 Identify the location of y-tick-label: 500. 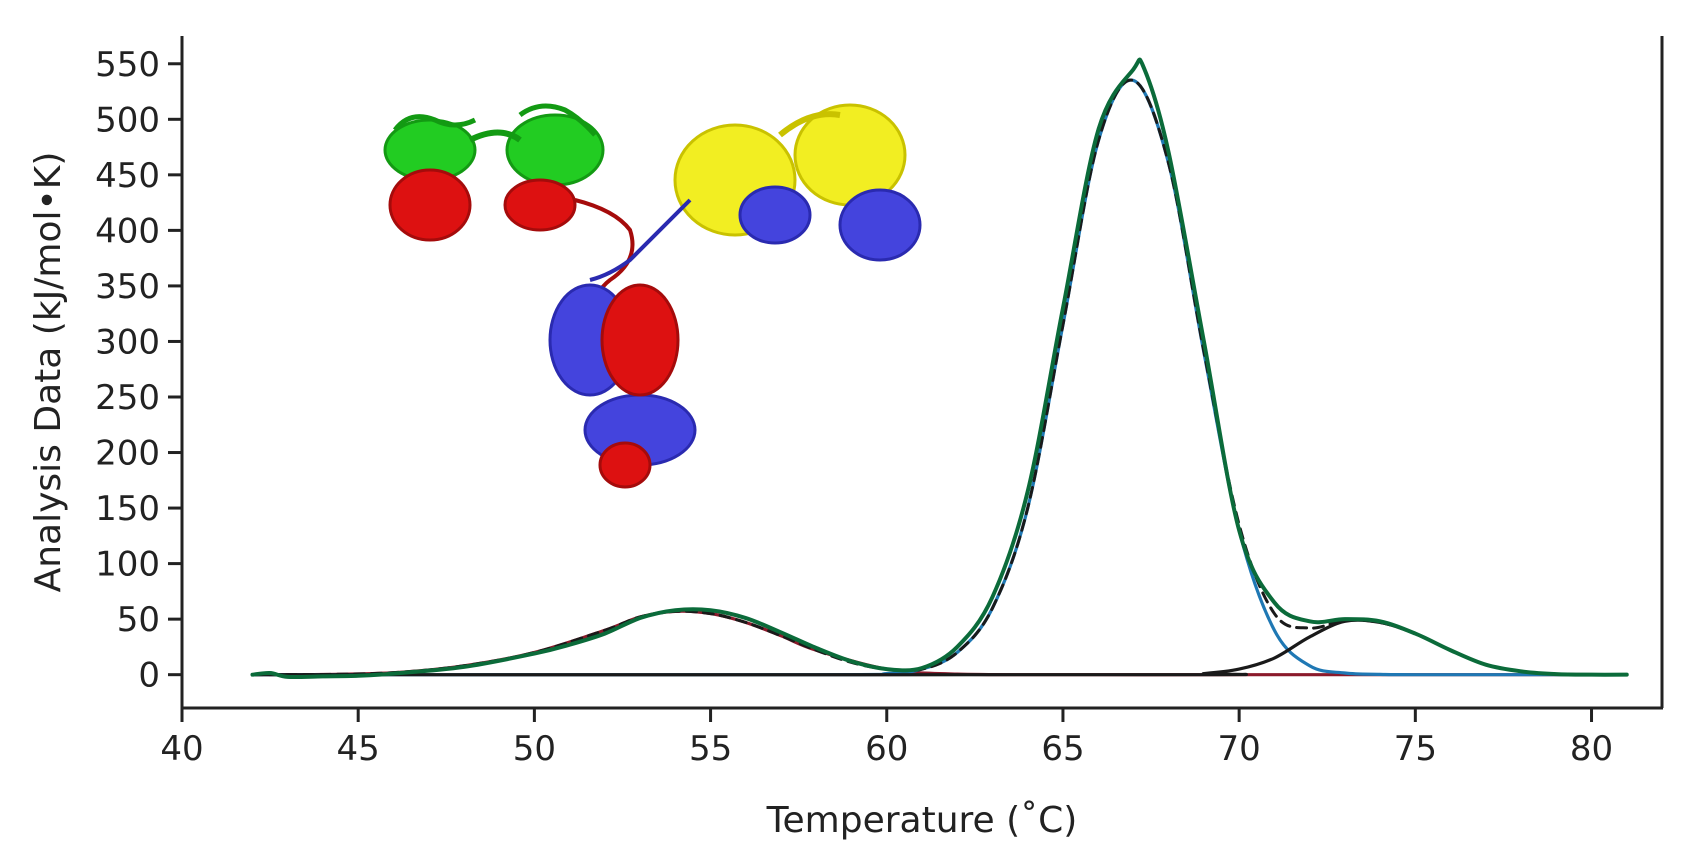
(127, 120).